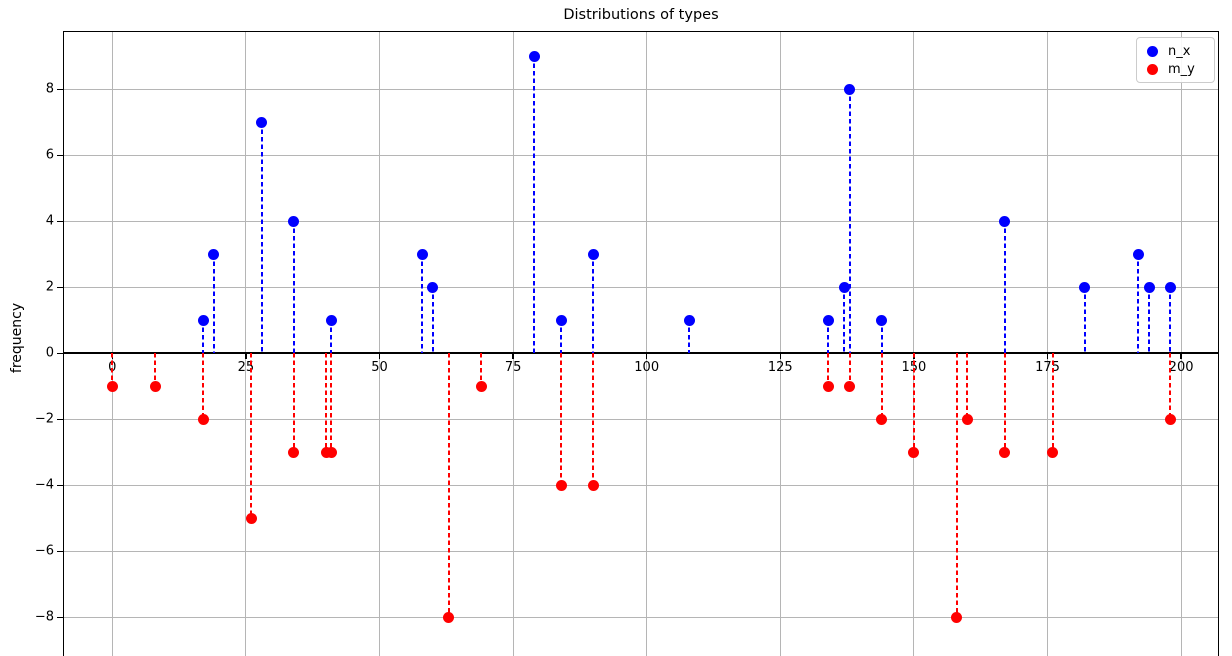 This screenshot has width=1232, height=656. What do you see at coordinates (49, 155) in the screenshot?
I see `y-tick-label: 6` at bounding box center [49, 155].